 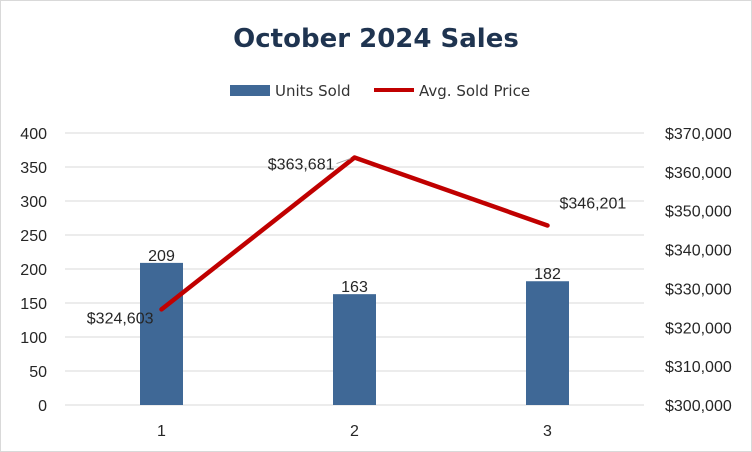 I want to click on right-tick-label: $370,000, so click(x=698, y=134).